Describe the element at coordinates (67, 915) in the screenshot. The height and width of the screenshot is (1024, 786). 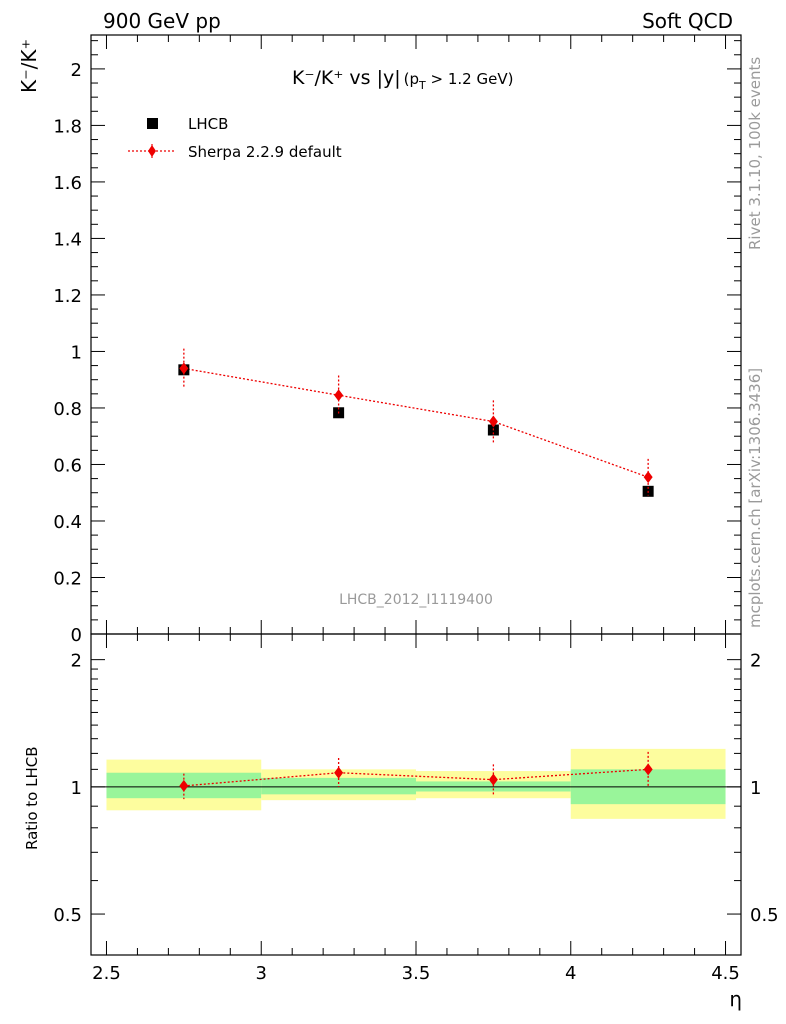
I see `ratio-tick-label-left: 0.5` at that location.